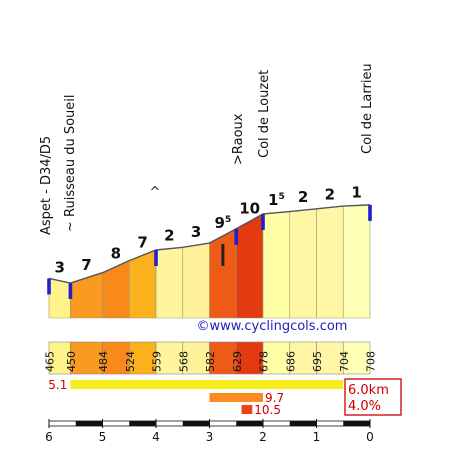 The image size is (454, 467). Describe the element at coordinates (367, 108) in the screenshot. I see `place-label: Col de Larrieu` at that location.